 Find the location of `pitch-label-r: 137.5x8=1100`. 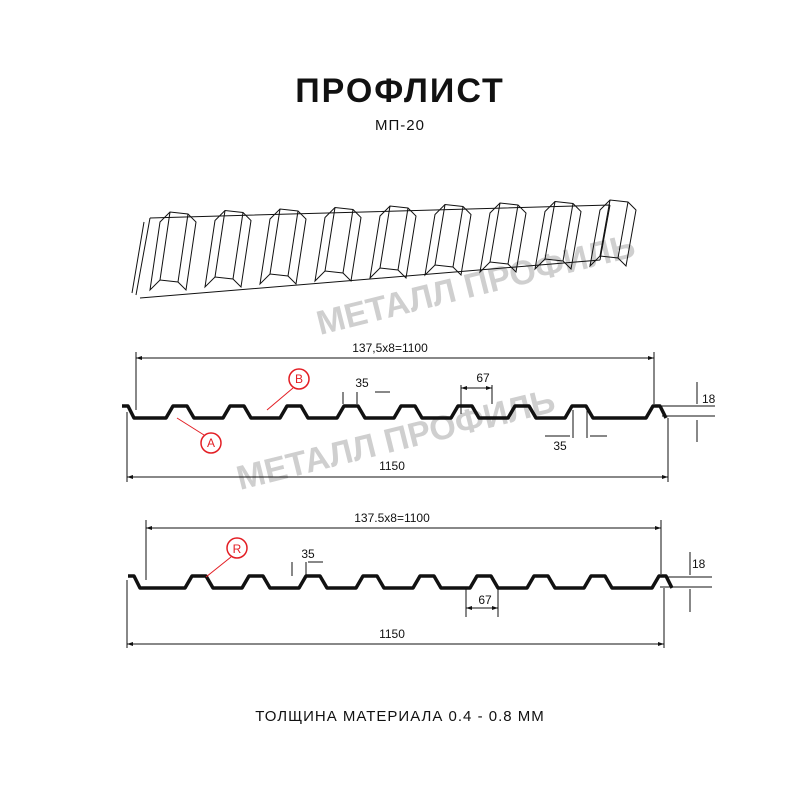

pitch-label-r: 137.5x8=1100 is located at coordinates (392, 518).